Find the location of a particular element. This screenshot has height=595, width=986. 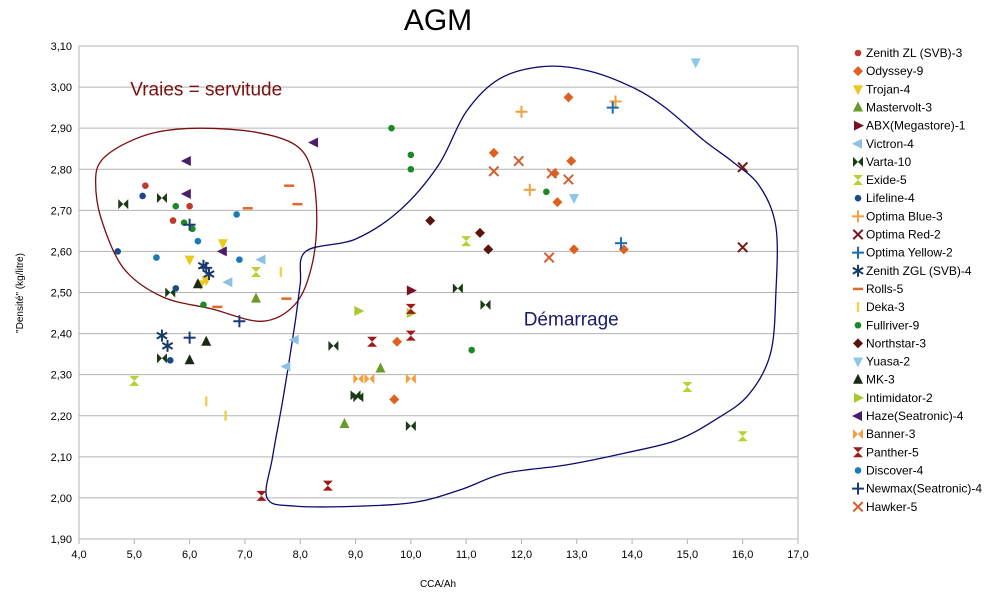

y-tick-label: 3,10 is located at coordinates (61, 47).